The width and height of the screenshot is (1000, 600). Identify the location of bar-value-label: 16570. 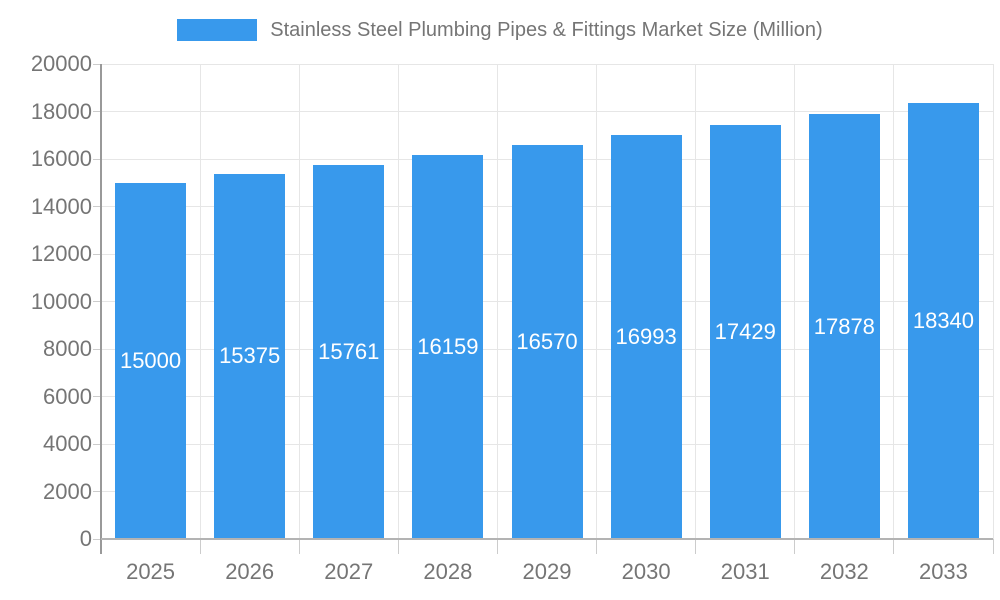
(547, 342).